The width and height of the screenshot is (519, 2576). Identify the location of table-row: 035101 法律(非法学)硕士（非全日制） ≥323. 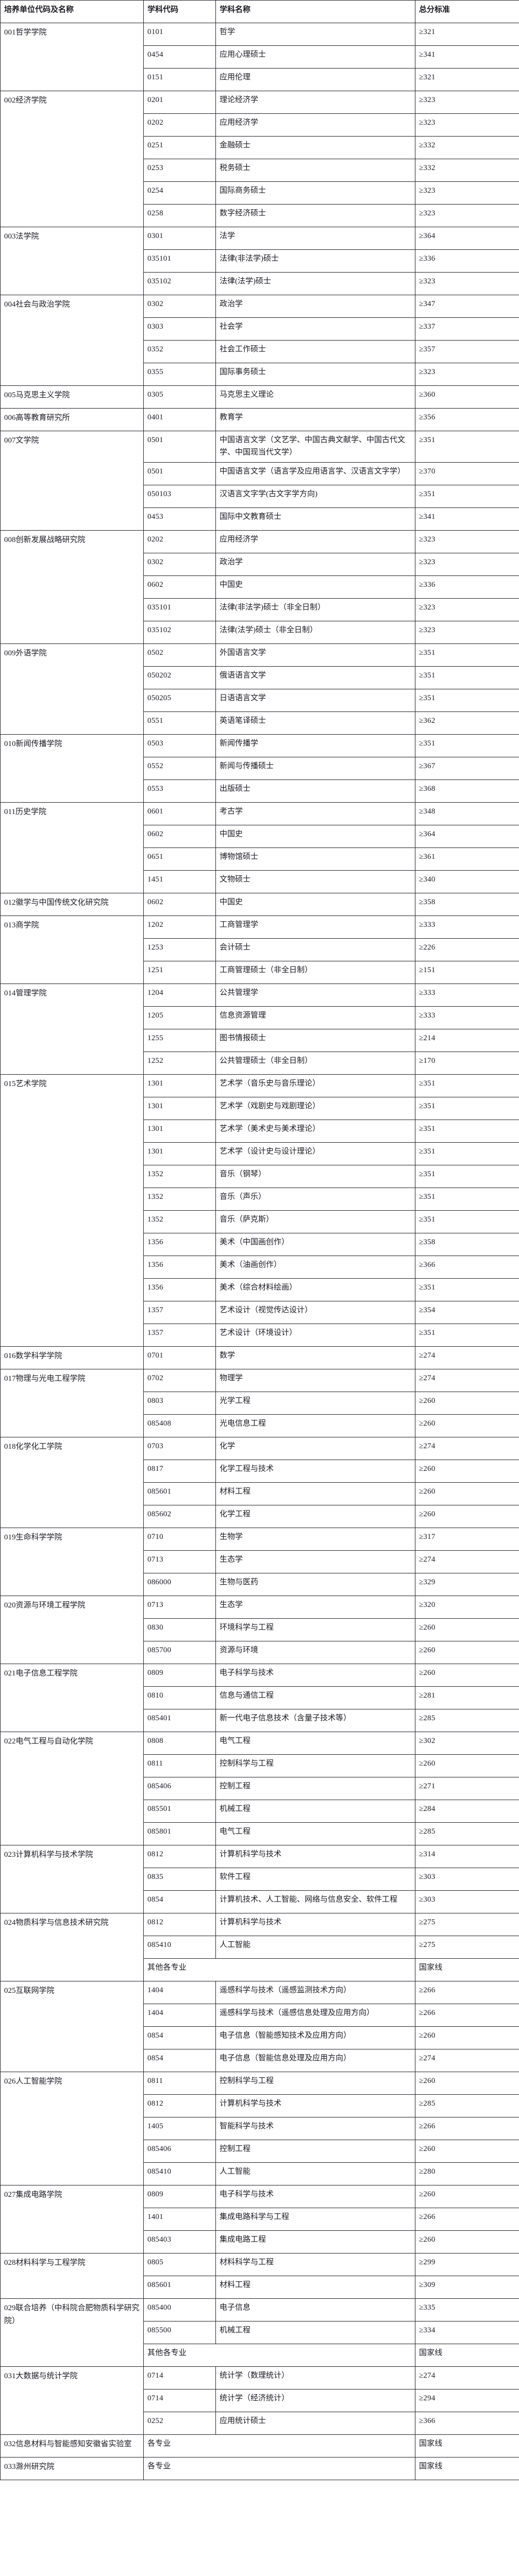
(260, 610).